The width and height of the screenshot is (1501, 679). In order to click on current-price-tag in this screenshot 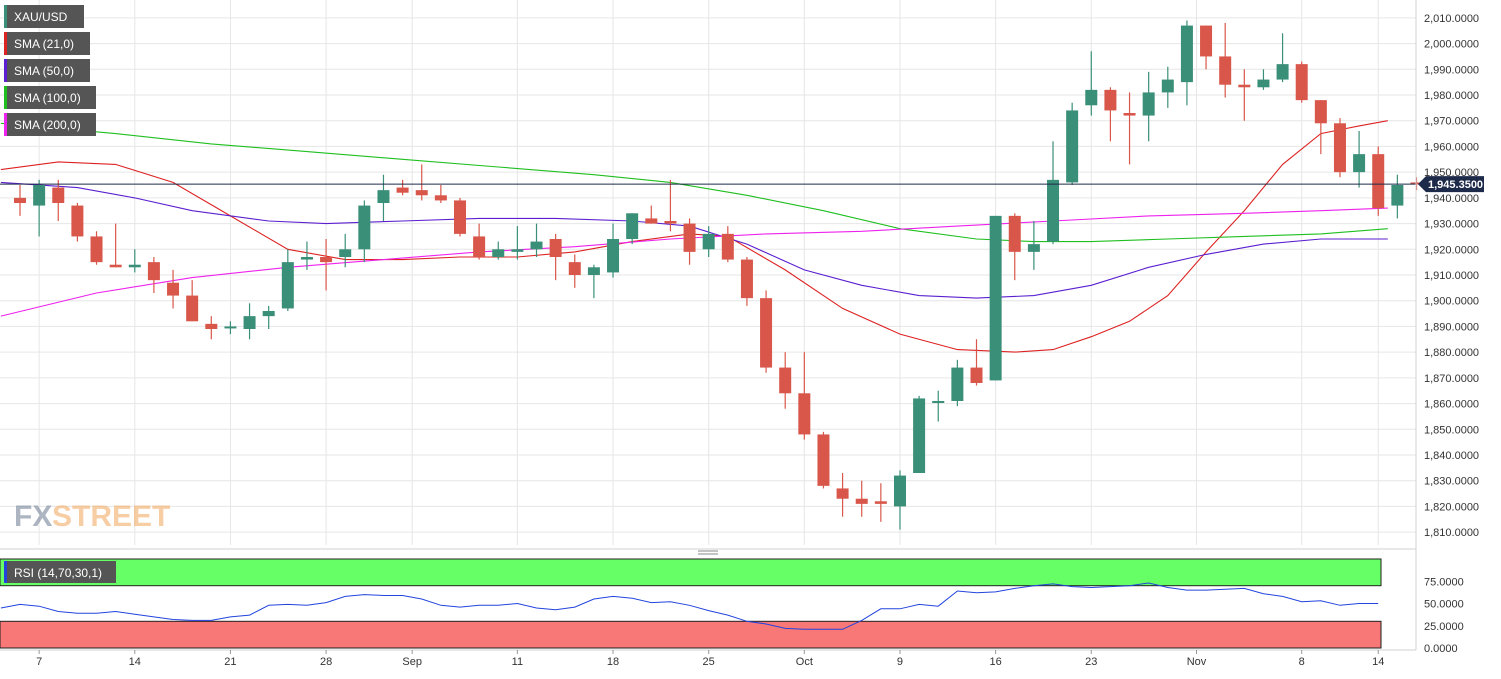, I will do `click(1451, 184)`.